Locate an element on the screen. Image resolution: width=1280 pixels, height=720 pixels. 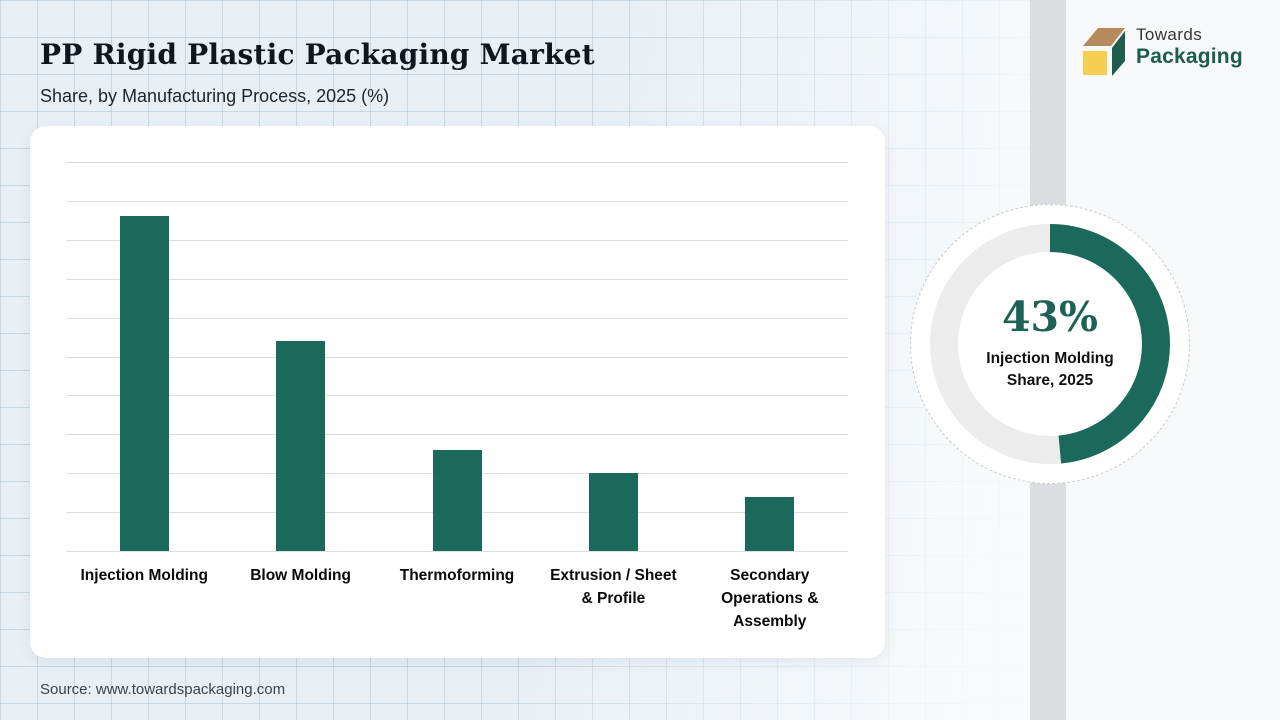
brand-logo: Towards Packaging is located at coordinates (1162, 49).